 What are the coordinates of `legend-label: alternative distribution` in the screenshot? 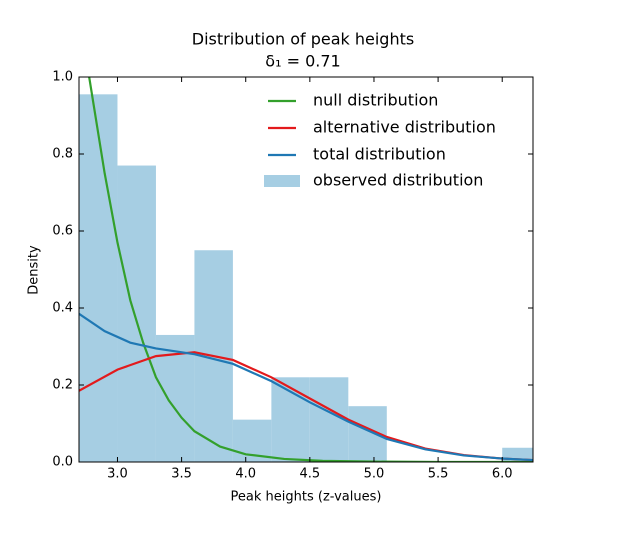 It's located at (404, 127).